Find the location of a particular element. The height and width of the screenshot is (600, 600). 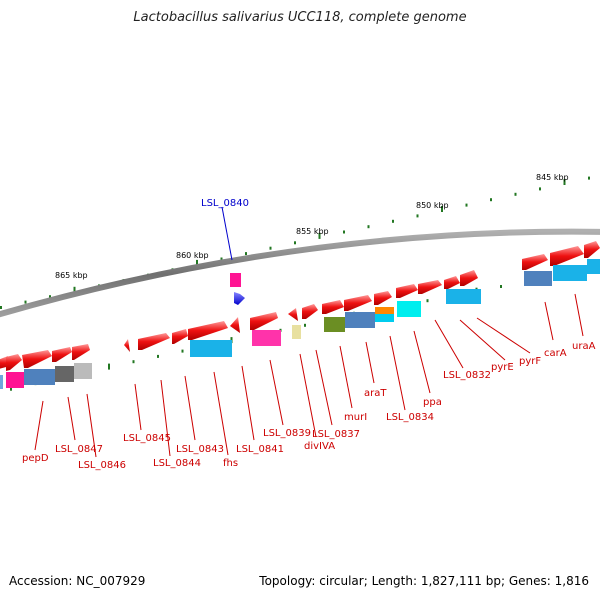

gene-label-lsl-0841: LSL_0841 is located at coordinates (260, 449).